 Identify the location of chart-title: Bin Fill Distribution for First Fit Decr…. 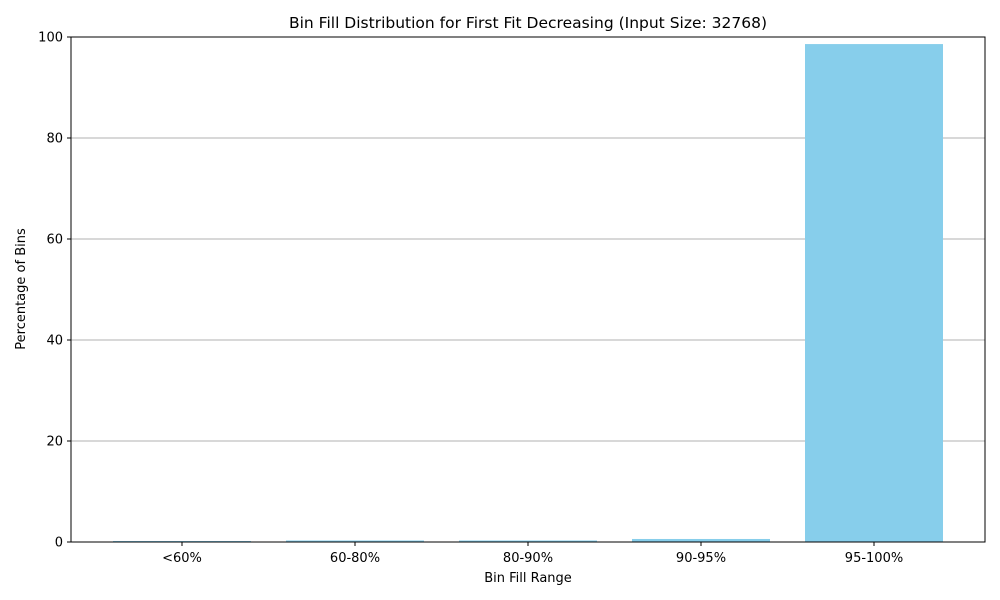
(528, 23).